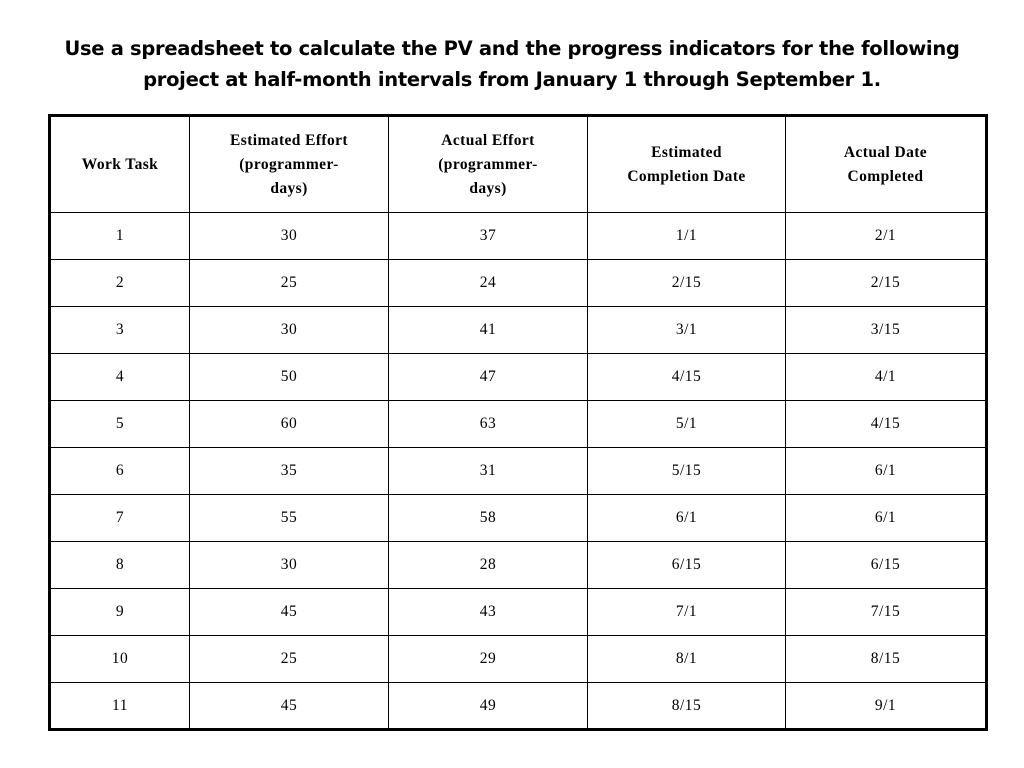 The image size is (1024, 768). I want to click on table-row: 3 30 41 3/1 3/15, so click(518, 330).